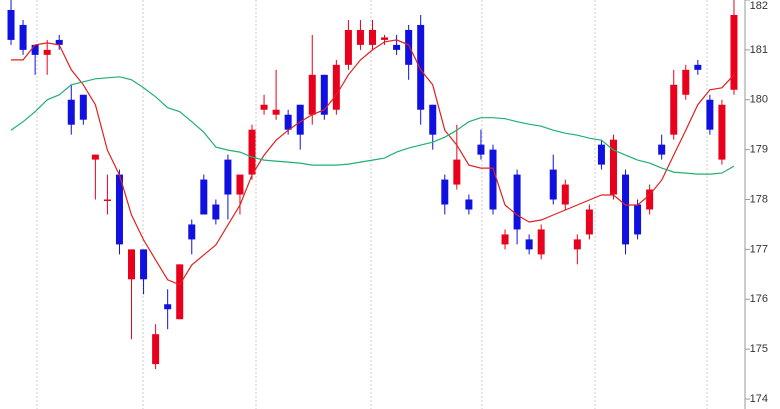 Image resolution: width=780 pixels, height=409 pixels. Describe the element at coordinates (759, 199) in the screenshot. I see `y-tick-label: 178` at that location.